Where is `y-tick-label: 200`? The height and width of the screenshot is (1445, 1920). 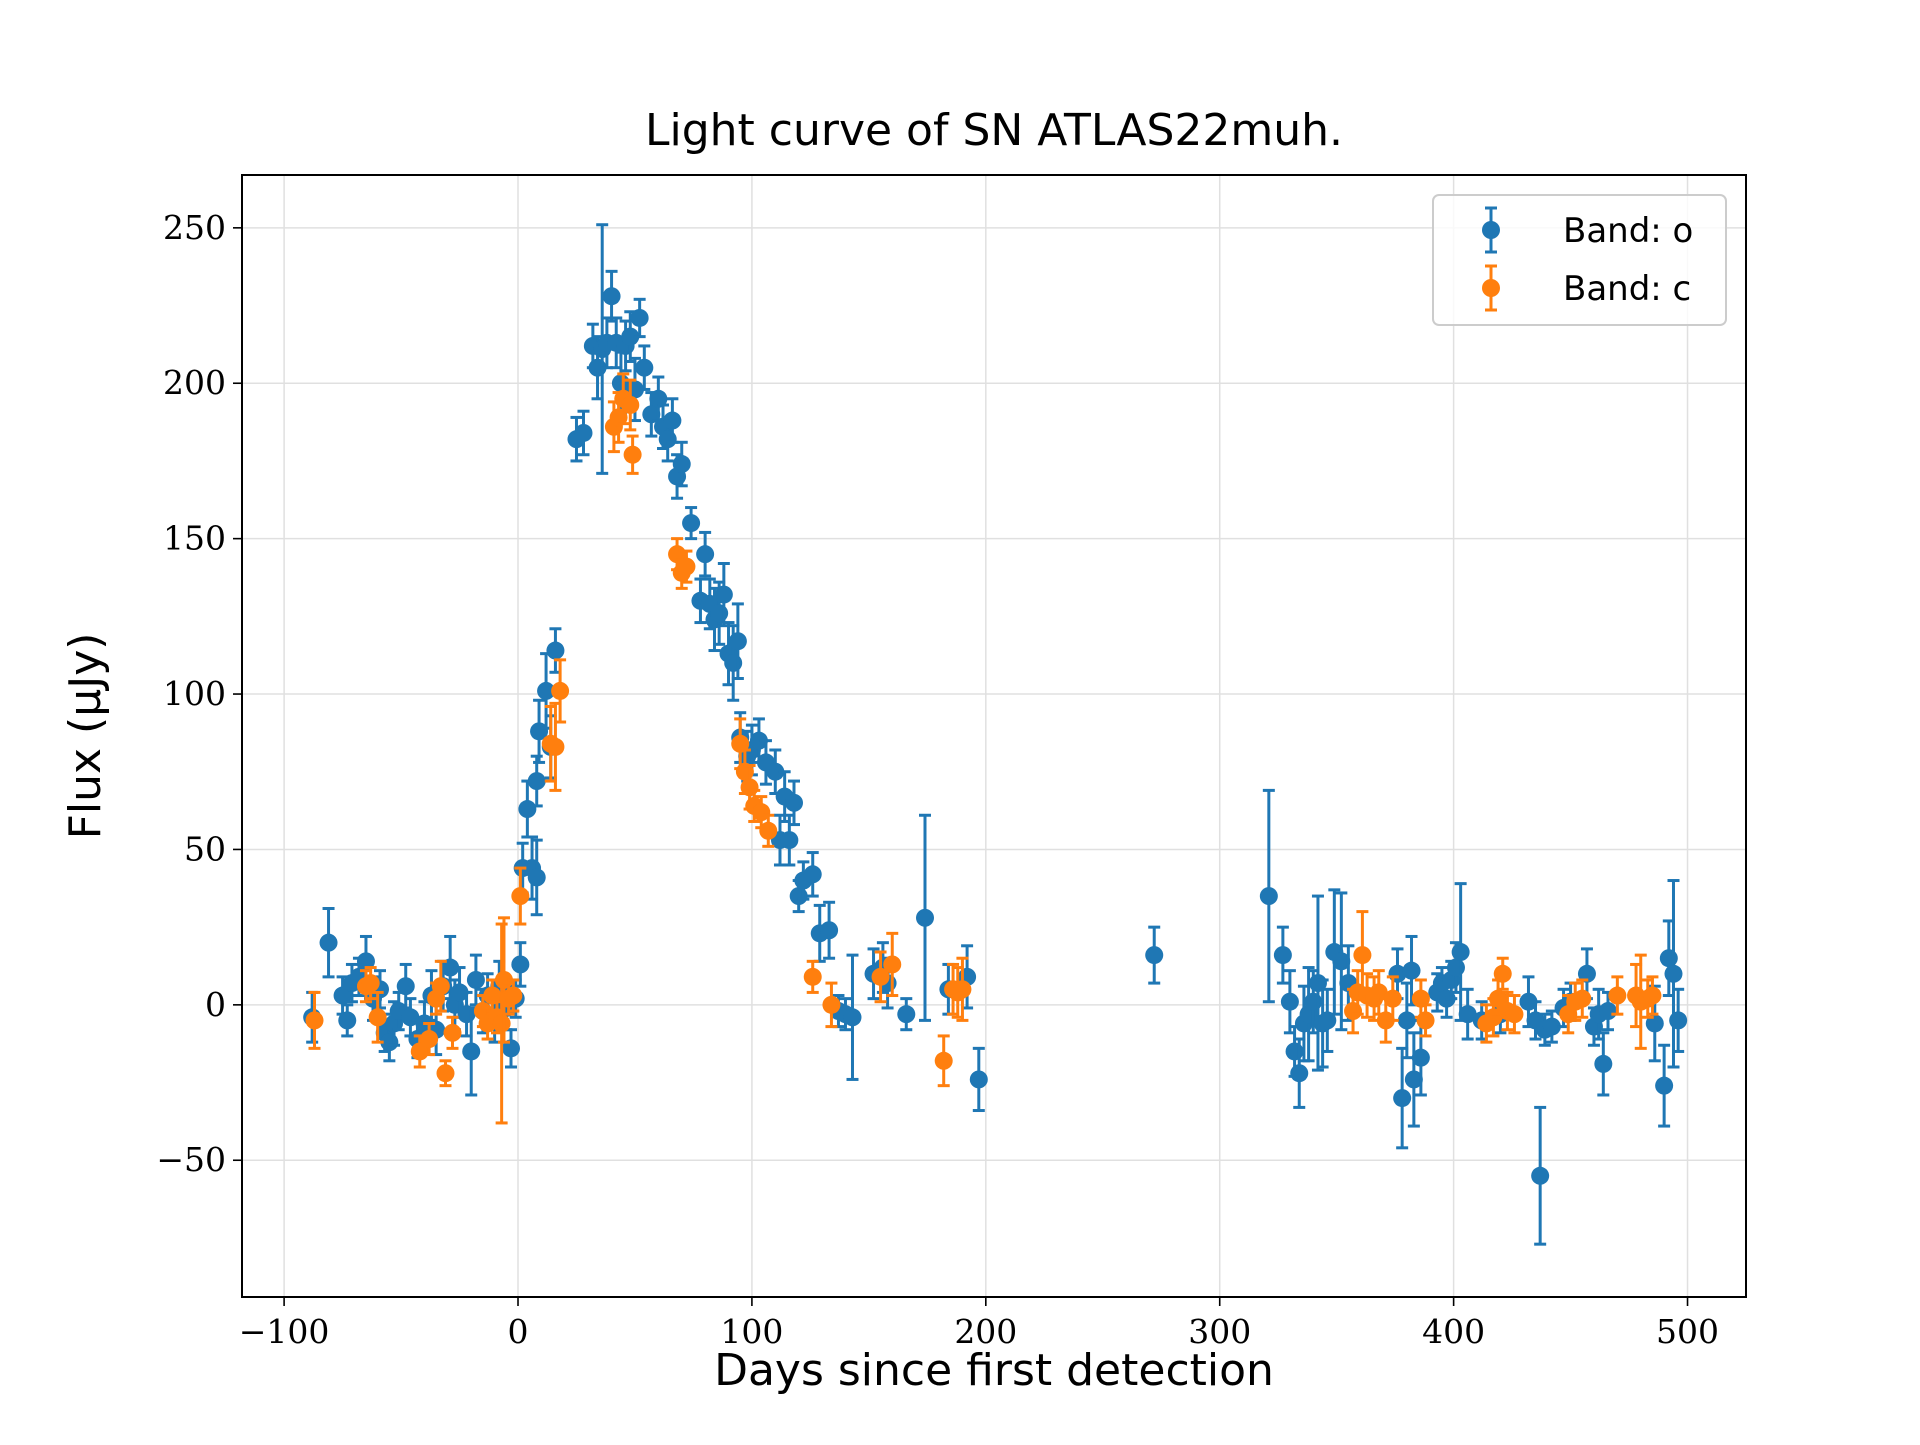
y-tick-label: 200 is located at coordinates (194, 382).